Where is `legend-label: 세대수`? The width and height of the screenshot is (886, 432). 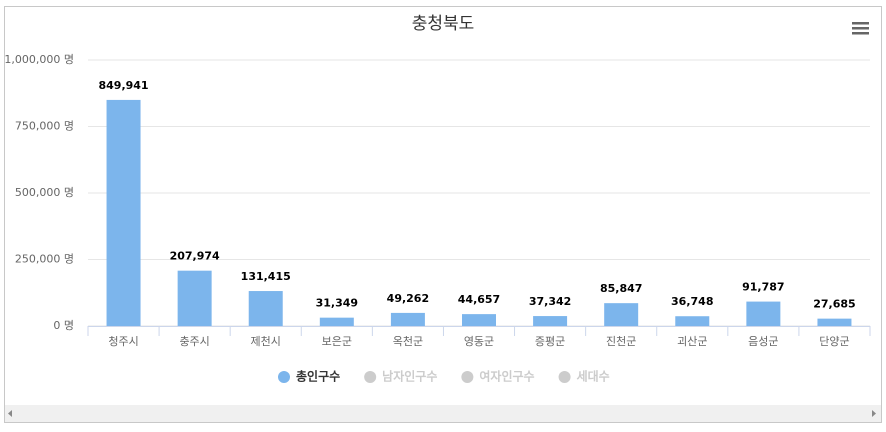 legend-label: 세대수 is located at coordinates (593, 376).